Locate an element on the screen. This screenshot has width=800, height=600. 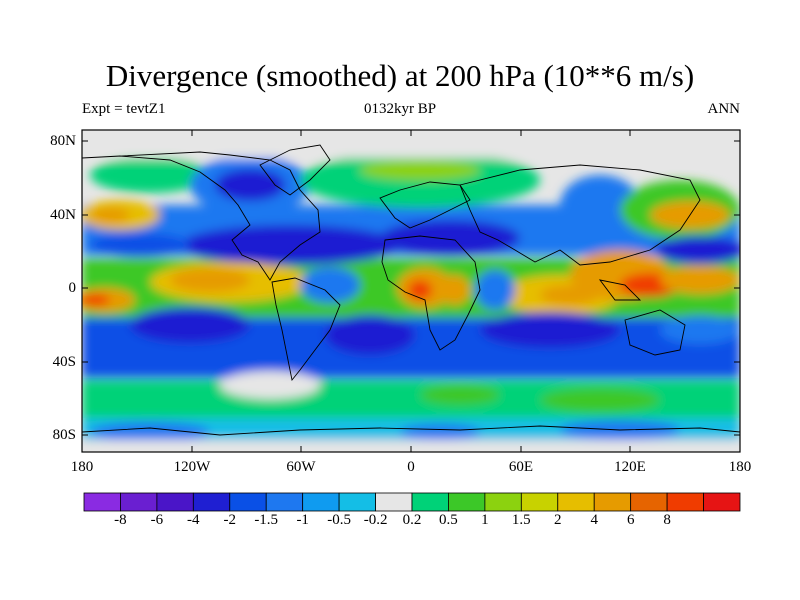
colorbar-label: -1 is located at coordinates (302, 520).